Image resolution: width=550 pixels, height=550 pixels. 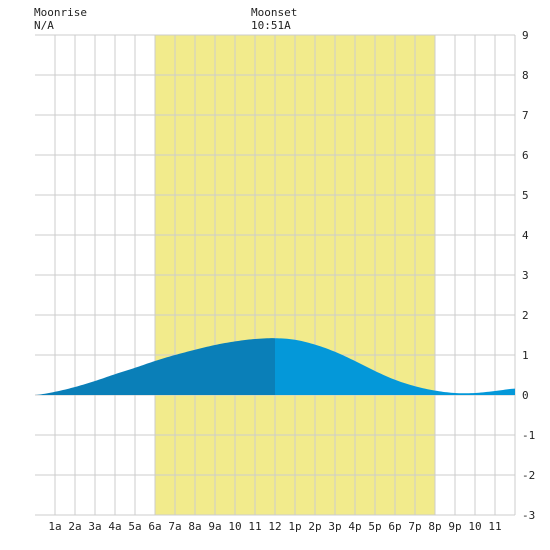 I want to click on x-tick-label: 7a, so click(x=174, y=526).